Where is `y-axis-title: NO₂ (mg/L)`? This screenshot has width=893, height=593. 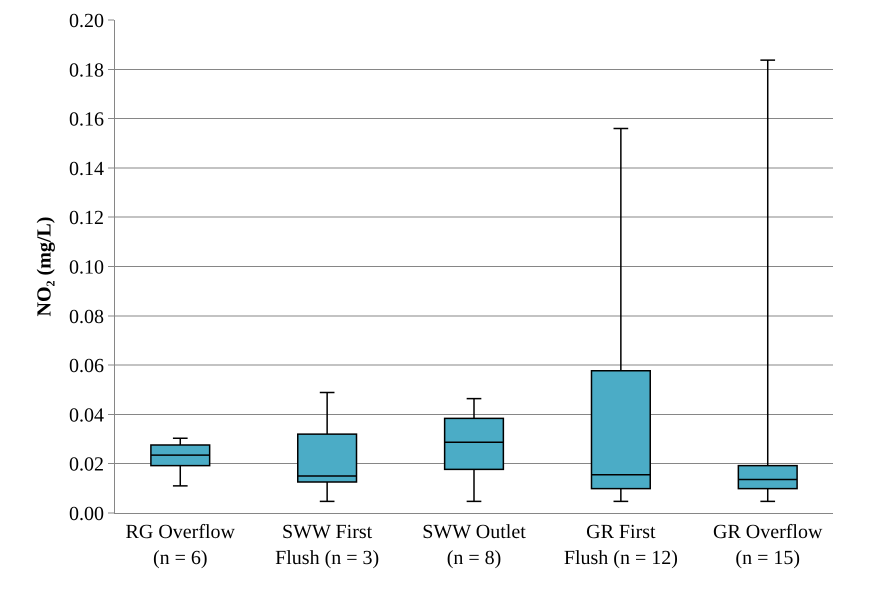 y-axis-title: NO₂ (mg/L) is located at coordinates (45, 266).